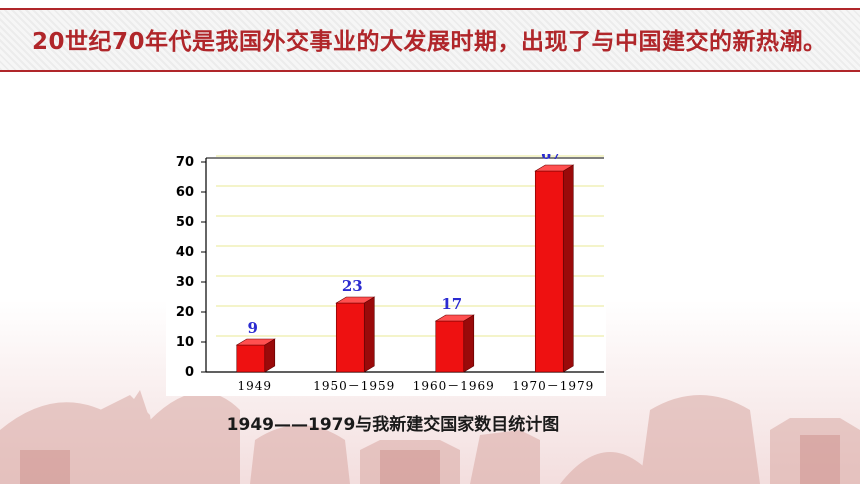 The height and width of the screenshot is (484, 860). What do you see at coordinates (185, 222) in the screenshot?
I see `y-tick-label: 50` at bounding box center [185, 222].